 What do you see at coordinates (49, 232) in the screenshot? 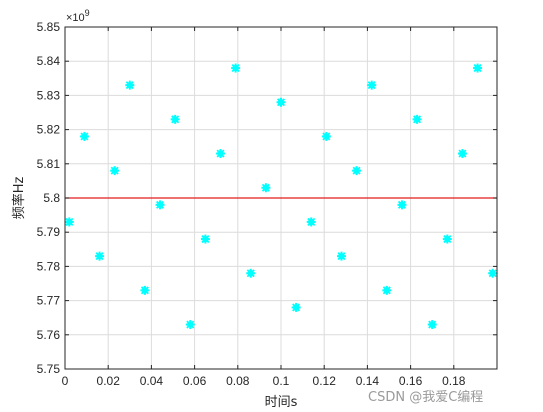
I see `y-tick-label: 5.79` at bounding box center [49, 232].